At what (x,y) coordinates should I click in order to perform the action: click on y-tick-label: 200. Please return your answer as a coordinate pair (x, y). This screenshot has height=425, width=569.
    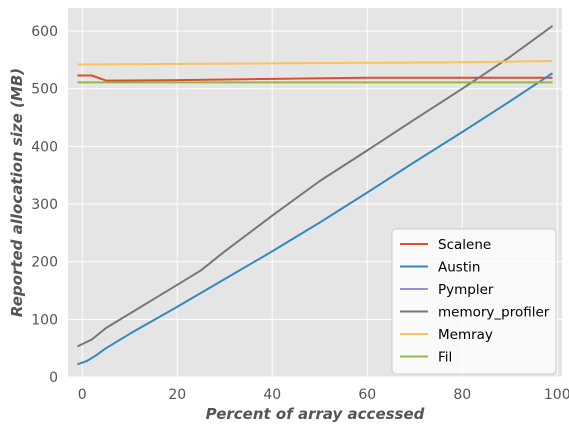
    Looking at the image, I should click on (44, 263).